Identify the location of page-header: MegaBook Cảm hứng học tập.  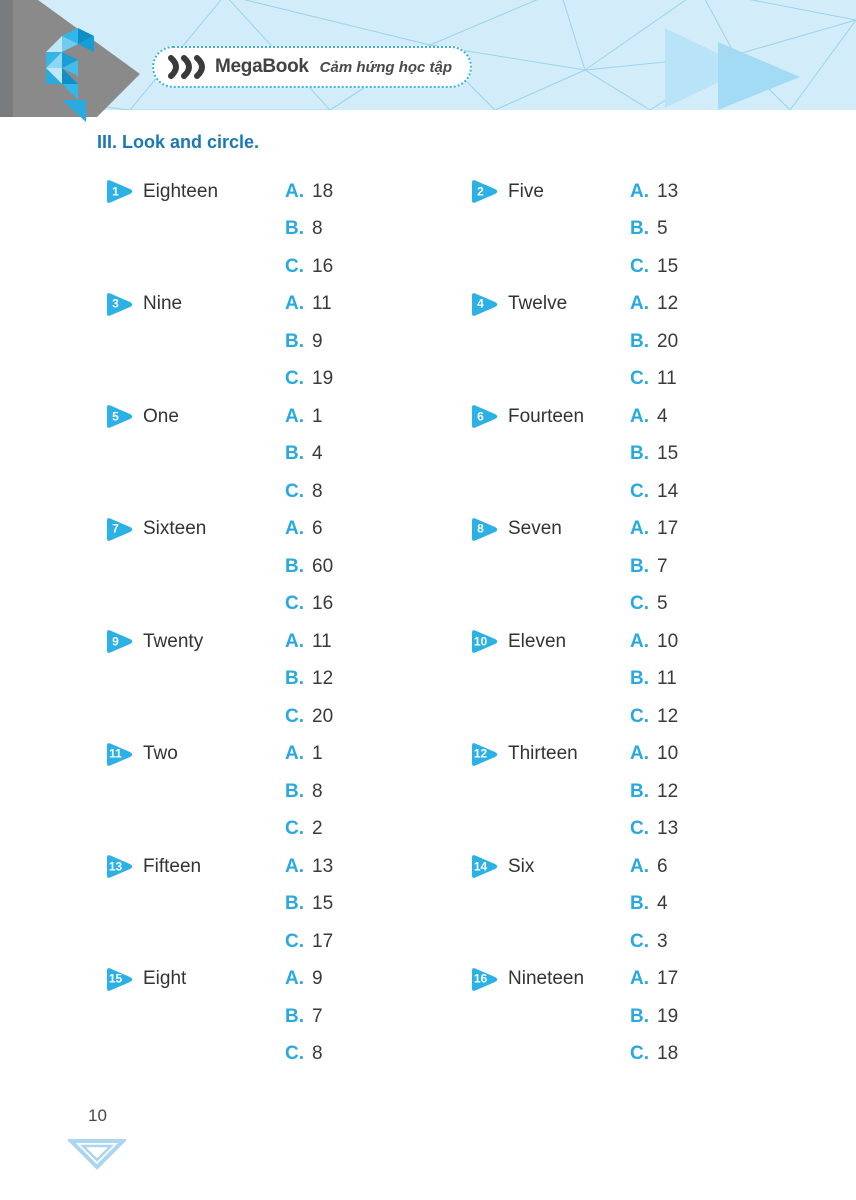
(428, 61).